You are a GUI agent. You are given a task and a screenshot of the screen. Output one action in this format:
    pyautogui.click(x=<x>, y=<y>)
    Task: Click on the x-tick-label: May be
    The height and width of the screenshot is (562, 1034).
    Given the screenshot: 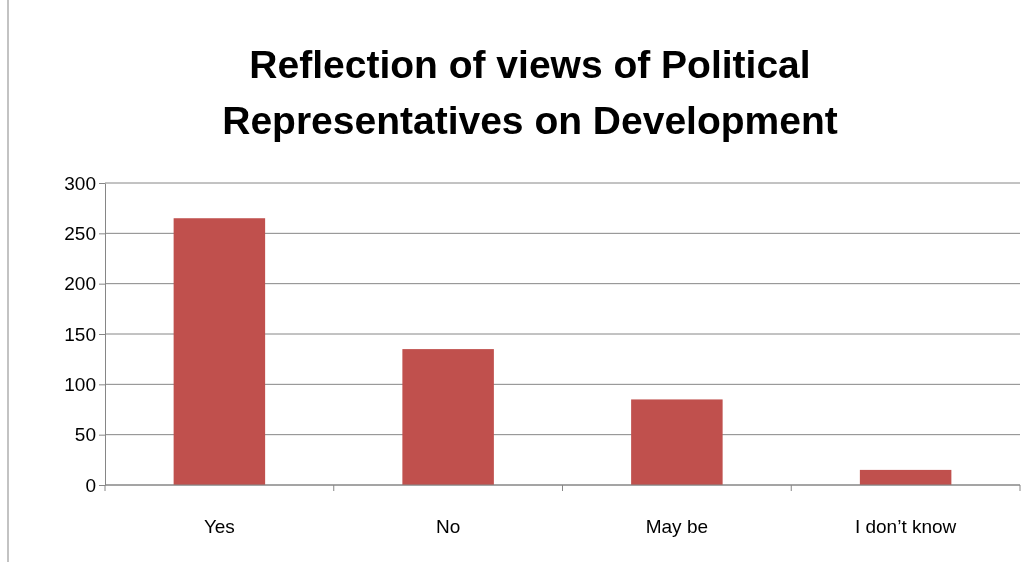 What is the action you would take?
    pyautogui.click(x=677, y=526)
    